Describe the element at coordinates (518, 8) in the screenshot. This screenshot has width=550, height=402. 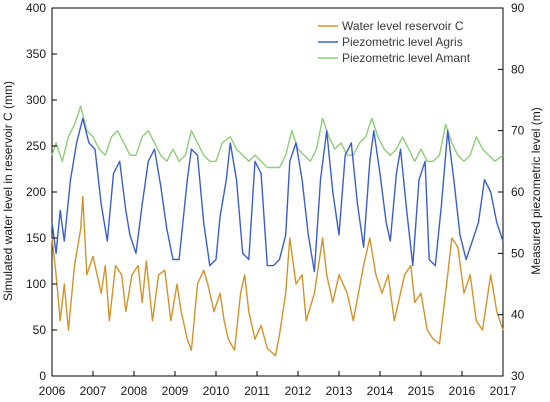
I see `y-right-tick-label: 90` at that location.